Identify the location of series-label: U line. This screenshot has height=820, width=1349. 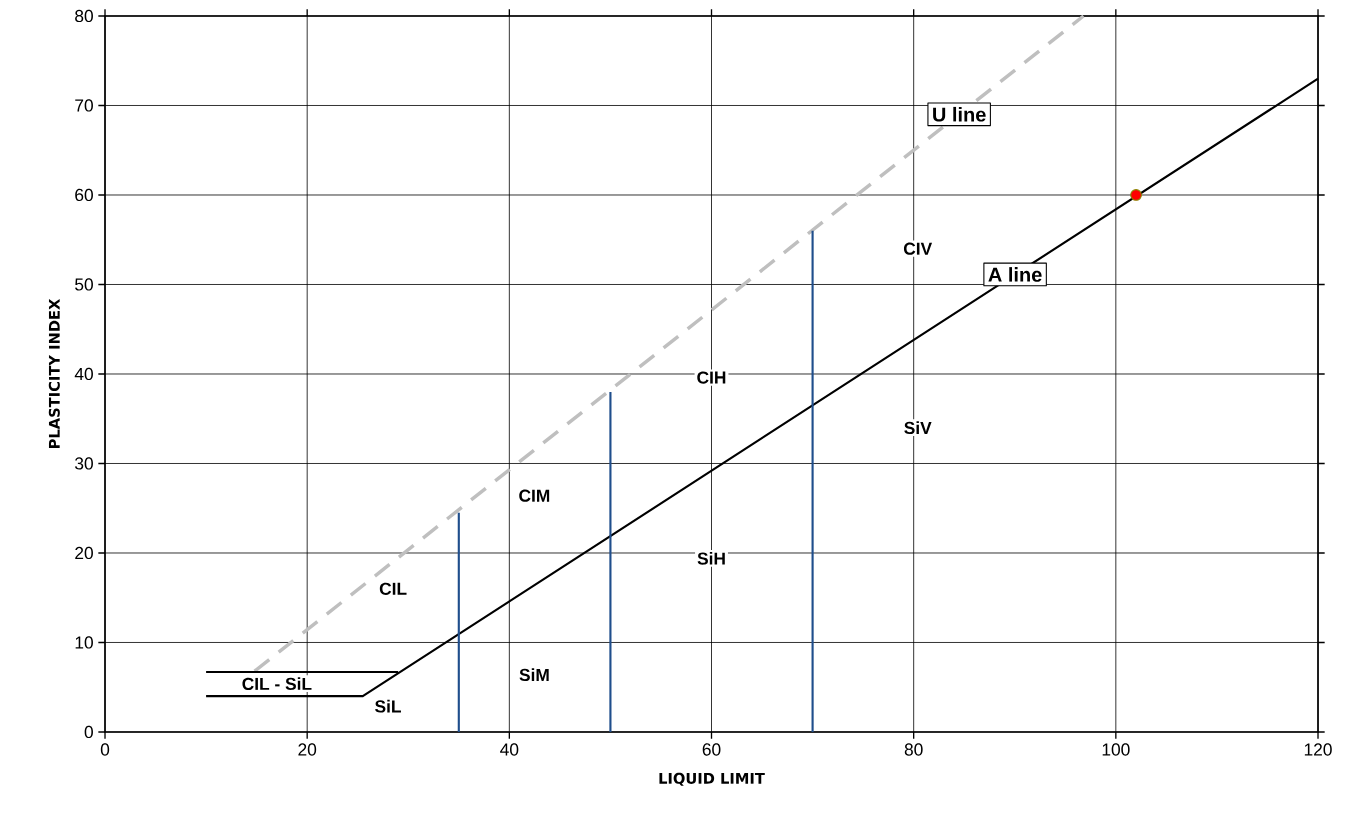
(959, 114).